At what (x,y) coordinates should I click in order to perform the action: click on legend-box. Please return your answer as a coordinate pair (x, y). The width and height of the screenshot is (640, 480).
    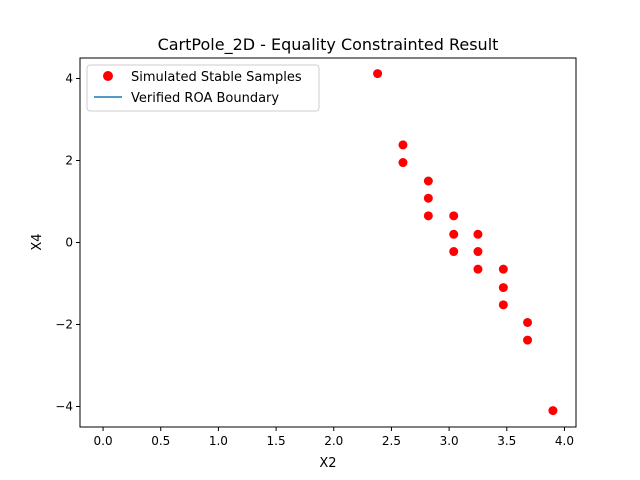
    Looking at the image, I should click on (203, 88).